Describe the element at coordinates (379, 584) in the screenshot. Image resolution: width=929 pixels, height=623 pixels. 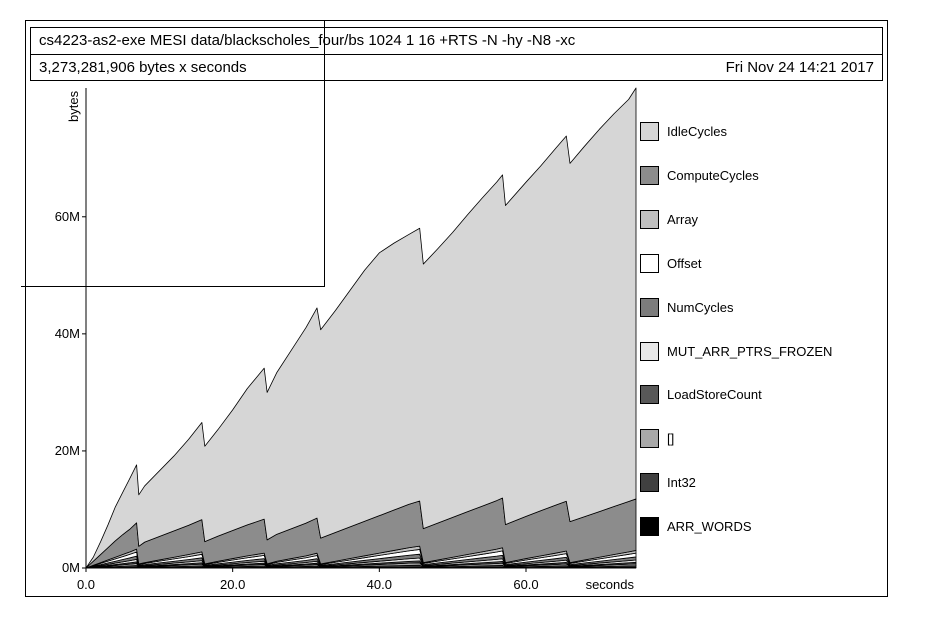
I see `x-tick-label: 40.0` at that location.